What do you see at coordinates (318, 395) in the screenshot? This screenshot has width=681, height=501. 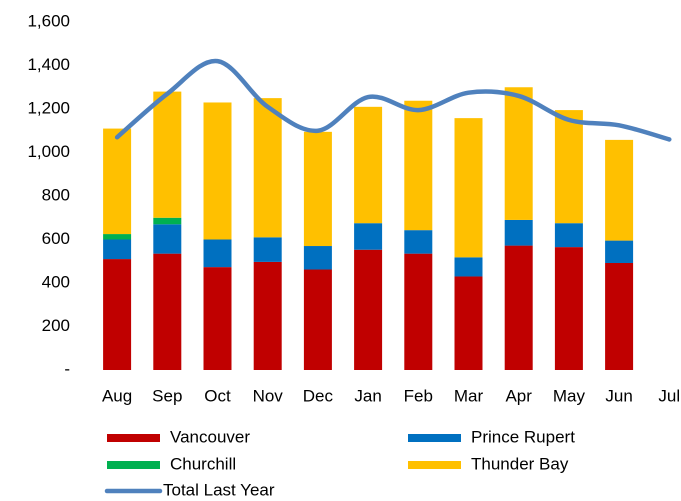 I see `x-tick-label: Dec` at bounding box center [318, 395].